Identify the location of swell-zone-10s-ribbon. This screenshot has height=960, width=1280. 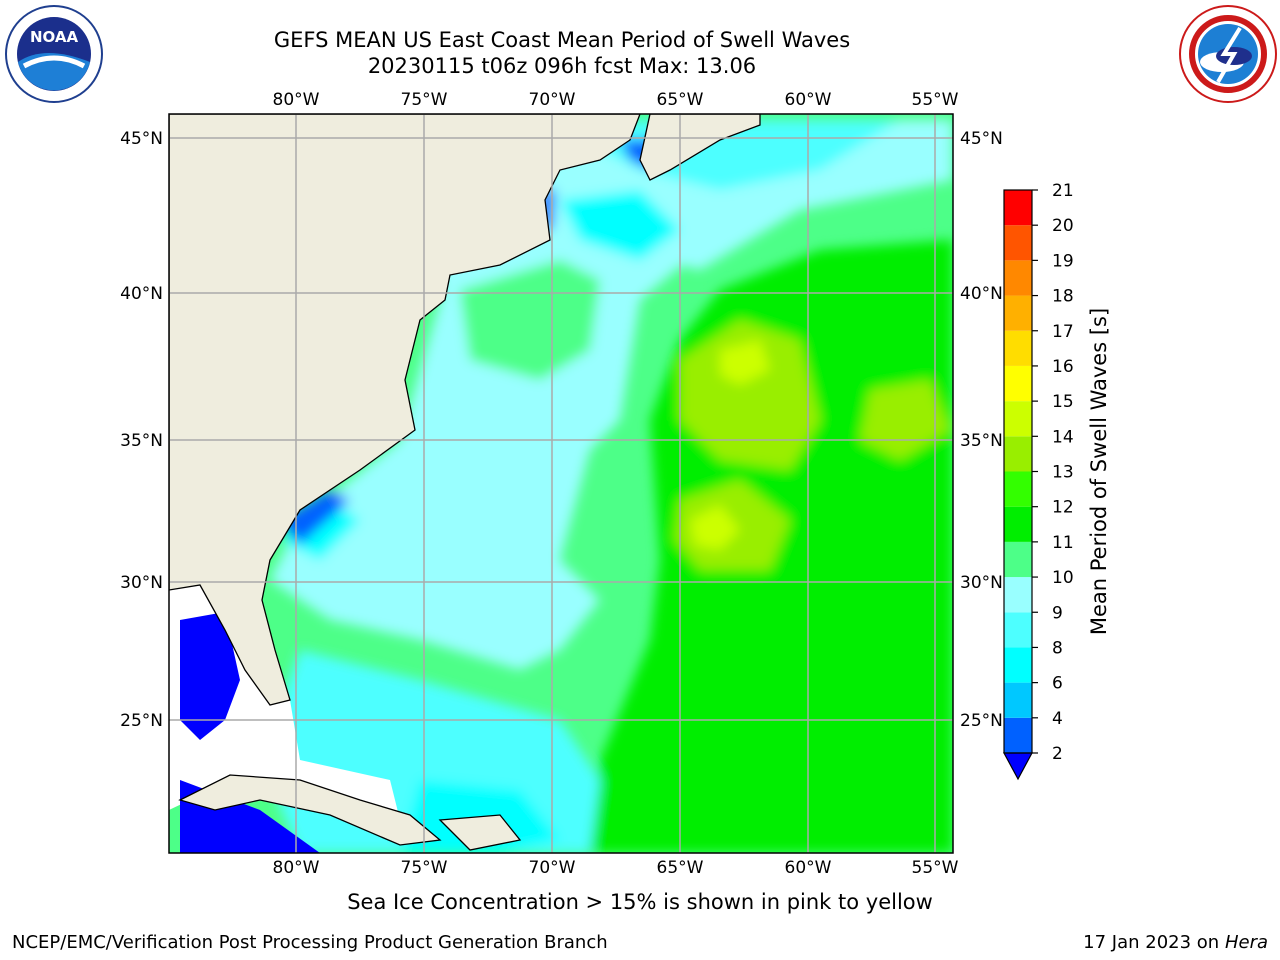
(530, 320).